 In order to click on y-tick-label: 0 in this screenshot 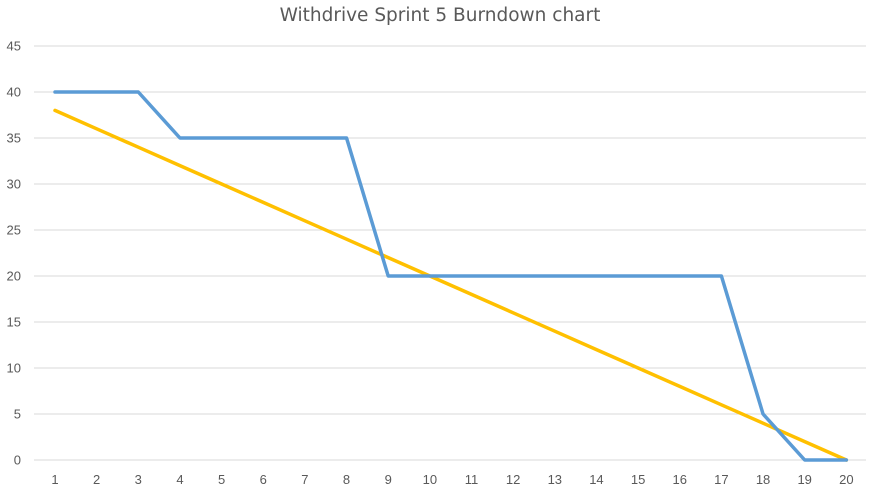, I will do `click(17, 460)`.